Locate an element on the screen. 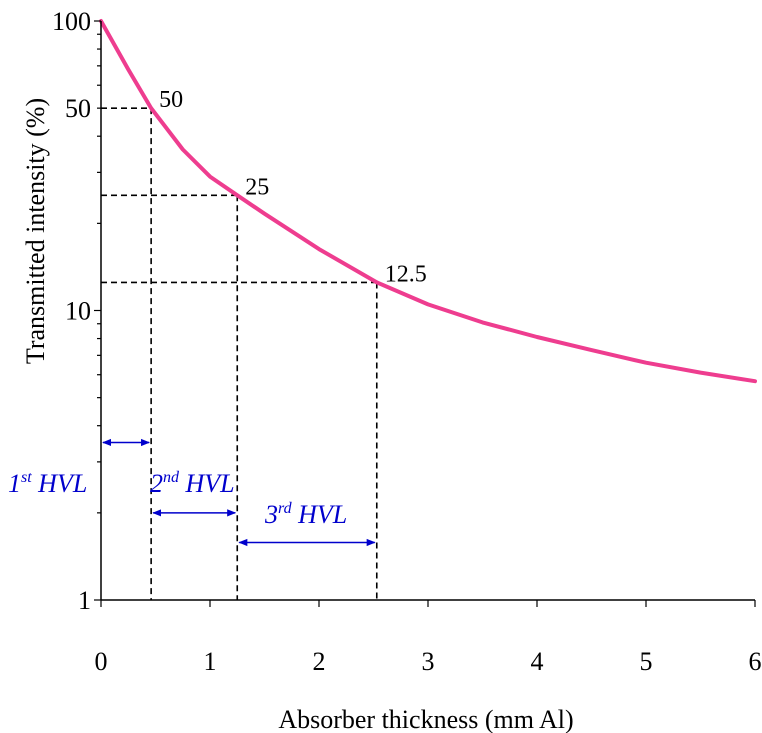  y-tick-label-1: 10 is located at coordinates (78, 311).